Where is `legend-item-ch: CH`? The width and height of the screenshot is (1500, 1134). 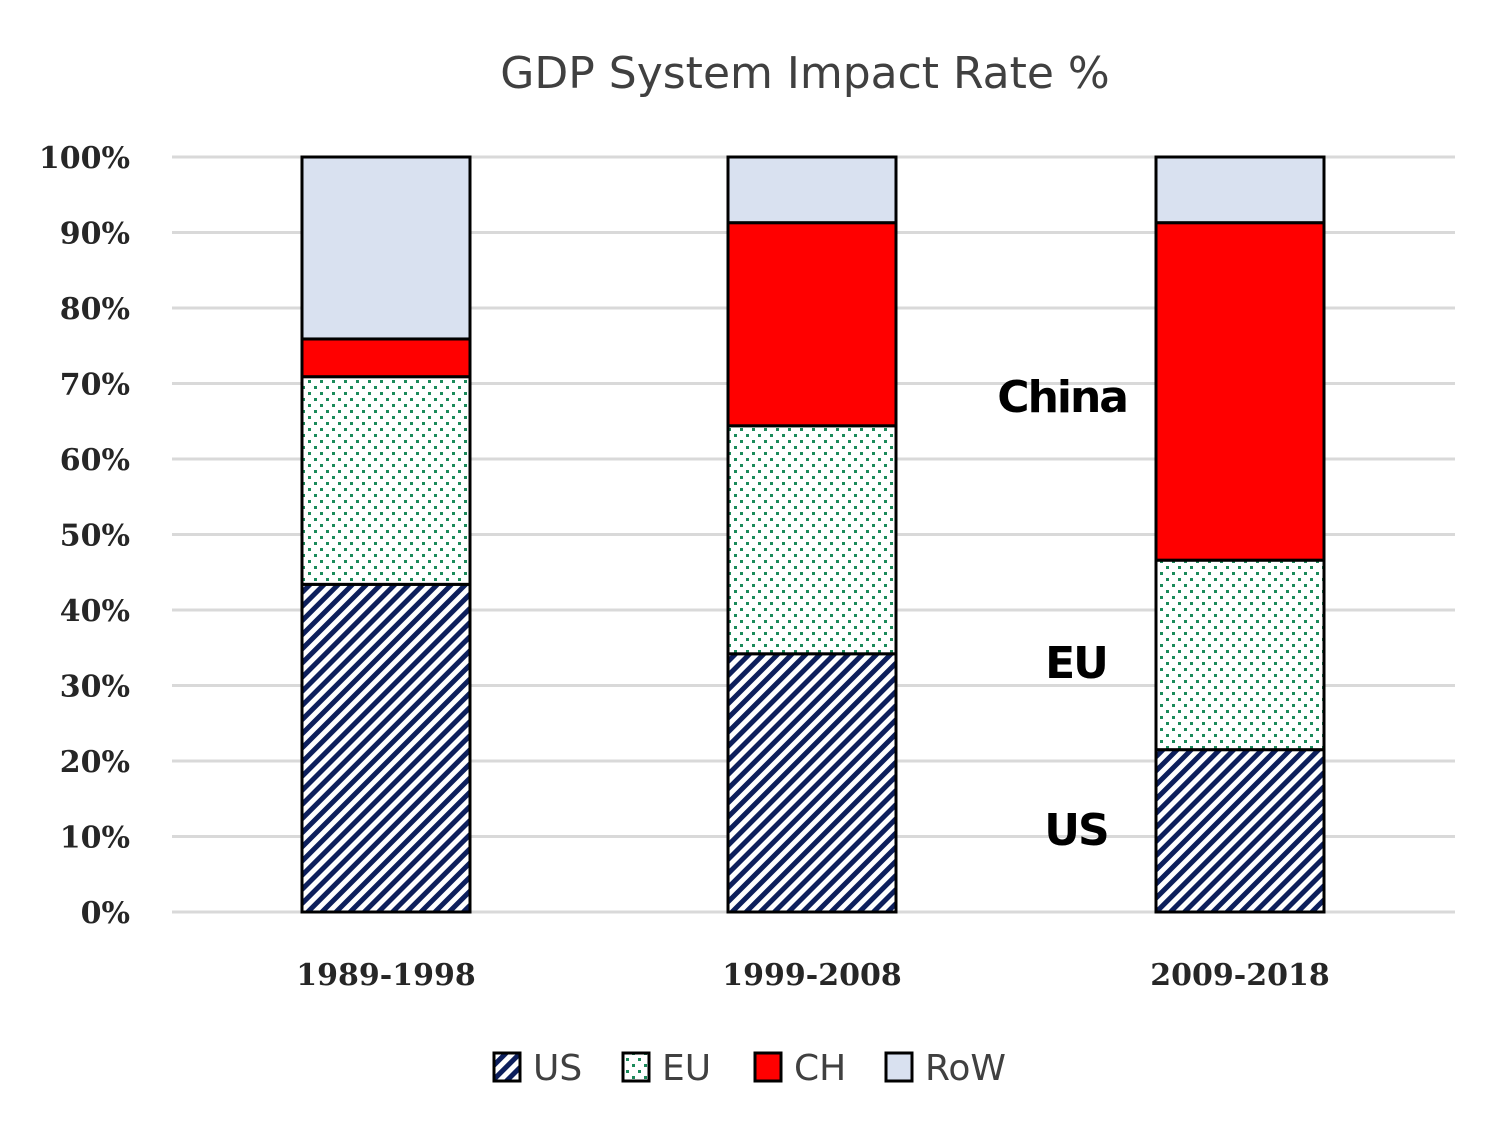
legend-item-ch: CH is located at coordinates (799, 1068).